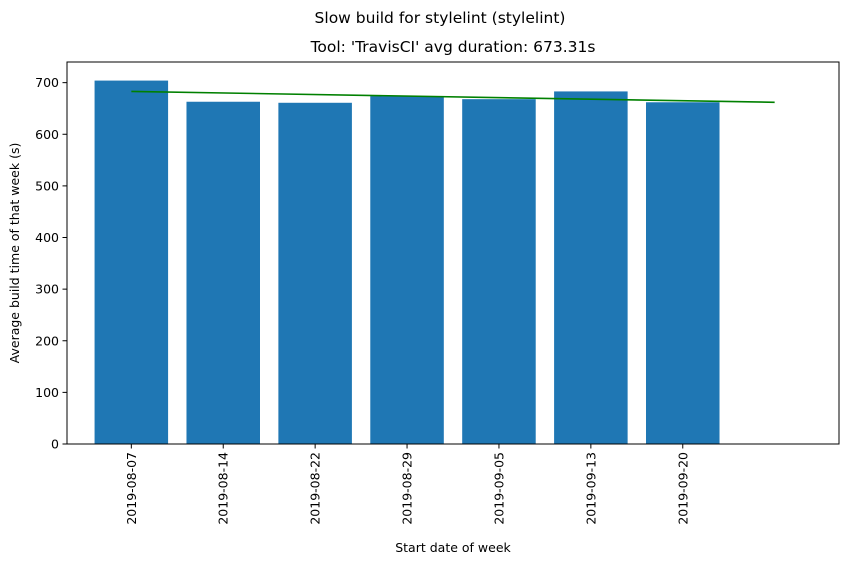 The image size is (850, 564). Describe the element at coordinates (47, 289) in the screenshot. I see `y-tick-label: 300` at that location.